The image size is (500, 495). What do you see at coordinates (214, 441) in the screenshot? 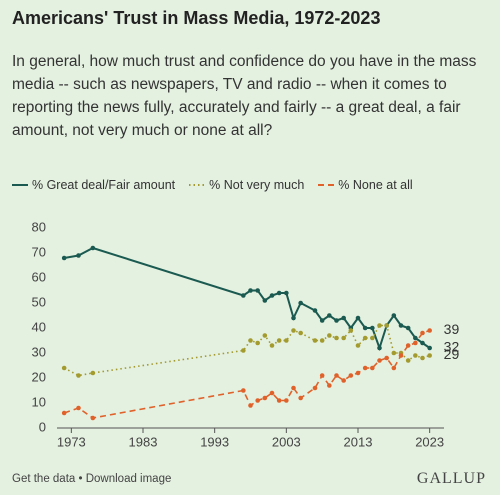
I see `x-tick-label: 1993` at bounding box center [214, 441].